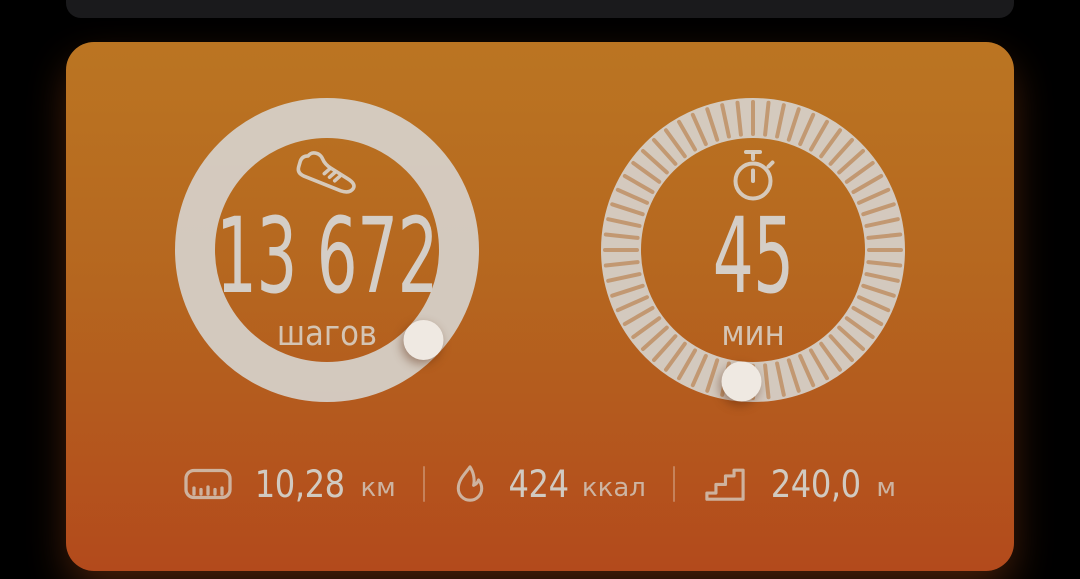  I want to click on steps-progress-cap, so click(423, 340).